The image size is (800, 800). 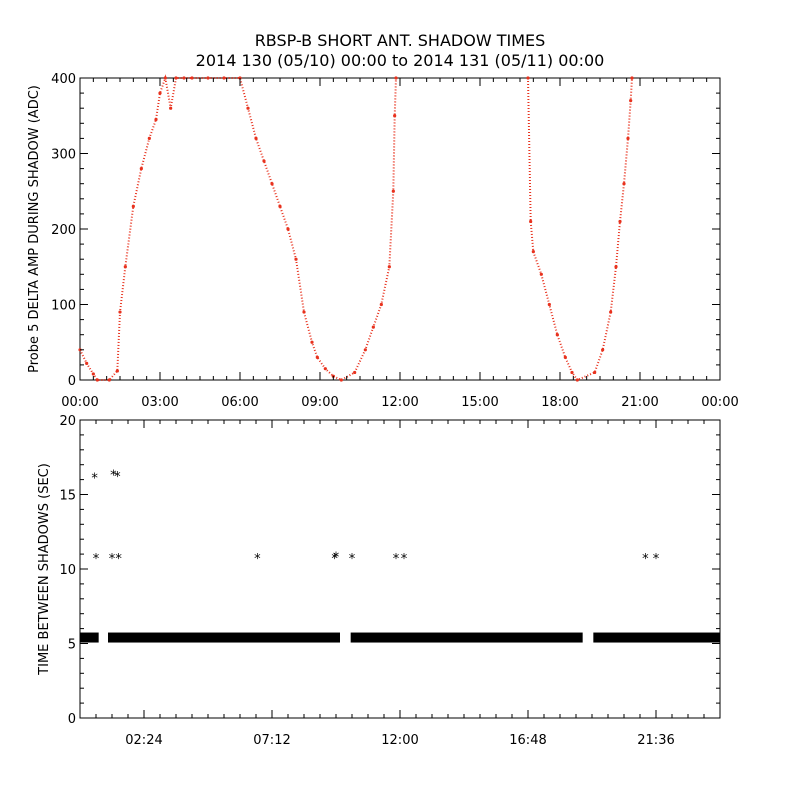 I want to click on bottom-band-markers, so click(x=400, y=637).